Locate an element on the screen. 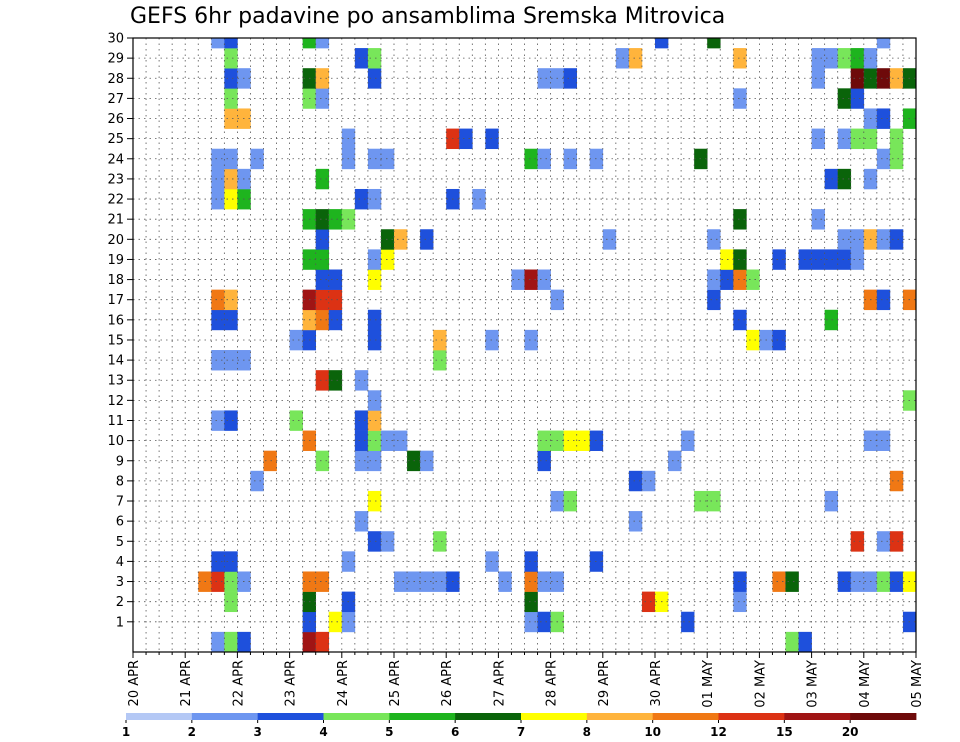 Image resolution: width=960 pixels, height=742 pixels. x-tick-label: 30 APR is located at coordinates (656, 683).